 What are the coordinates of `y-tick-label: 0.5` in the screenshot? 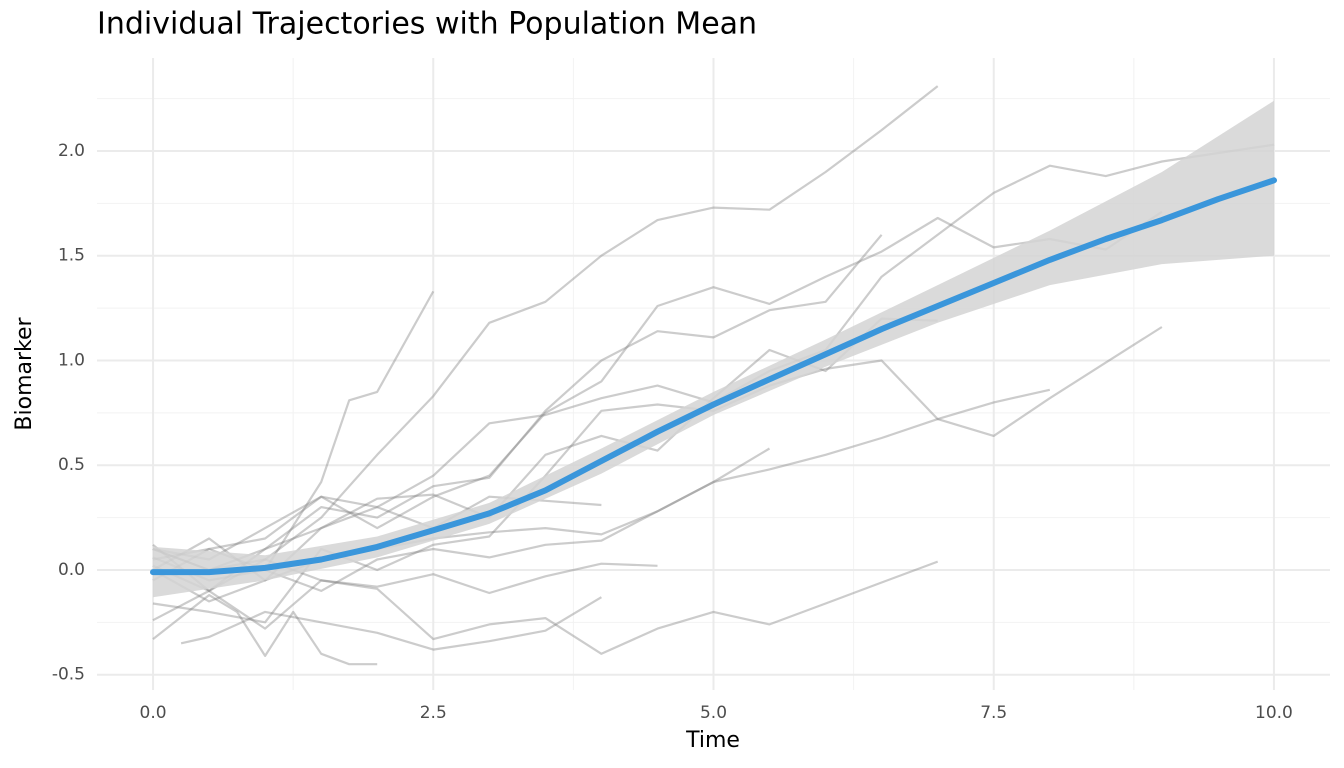 It's located at (71, 465).